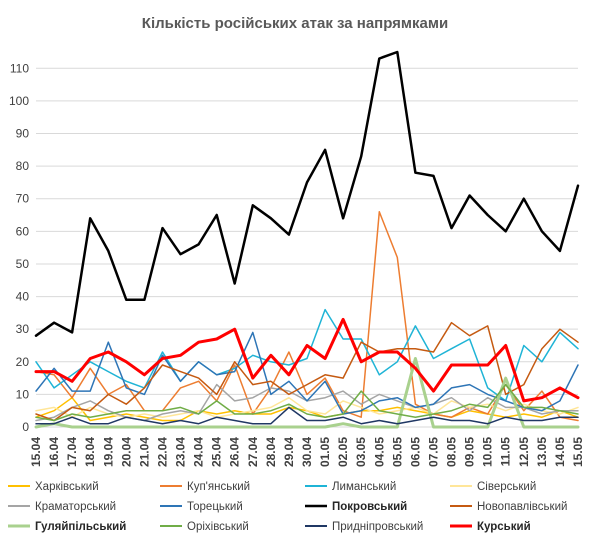 This screenshot has height=540, width=590. What do you see at coordinates (325, 452) in the screenshot?
I see `x-tick-label: 01.05` at bounding box center [325, 452].